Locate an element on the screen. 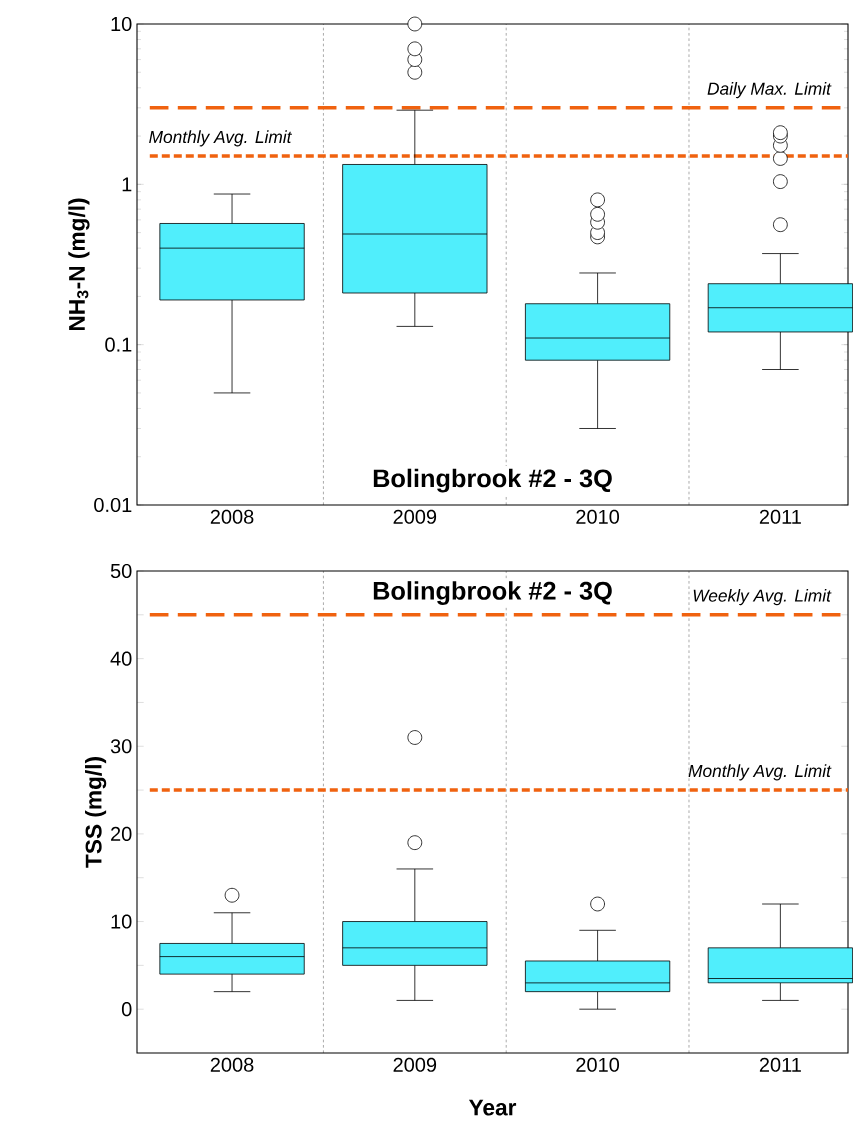  y-tick-label: 0.1 is located at coordinates (118, 344).